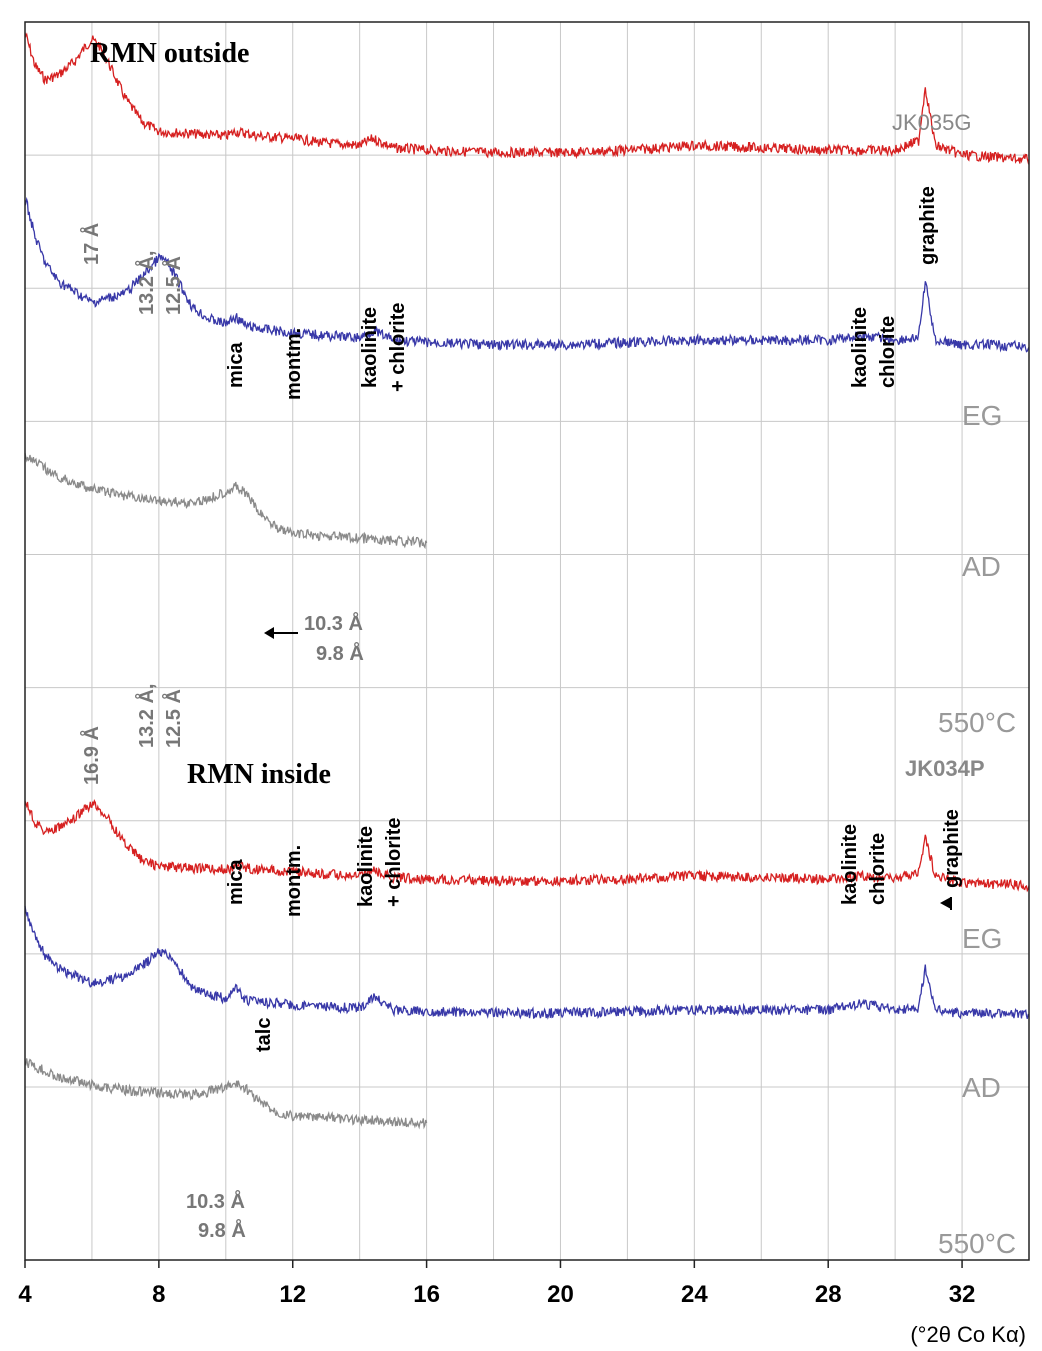 The width and height of the screenshot is (1042, 1351). What do you see at coordinates (226, 1094) in the screenshot?
I see `series-line-550c-inside` at bounding box center [226, 1094].